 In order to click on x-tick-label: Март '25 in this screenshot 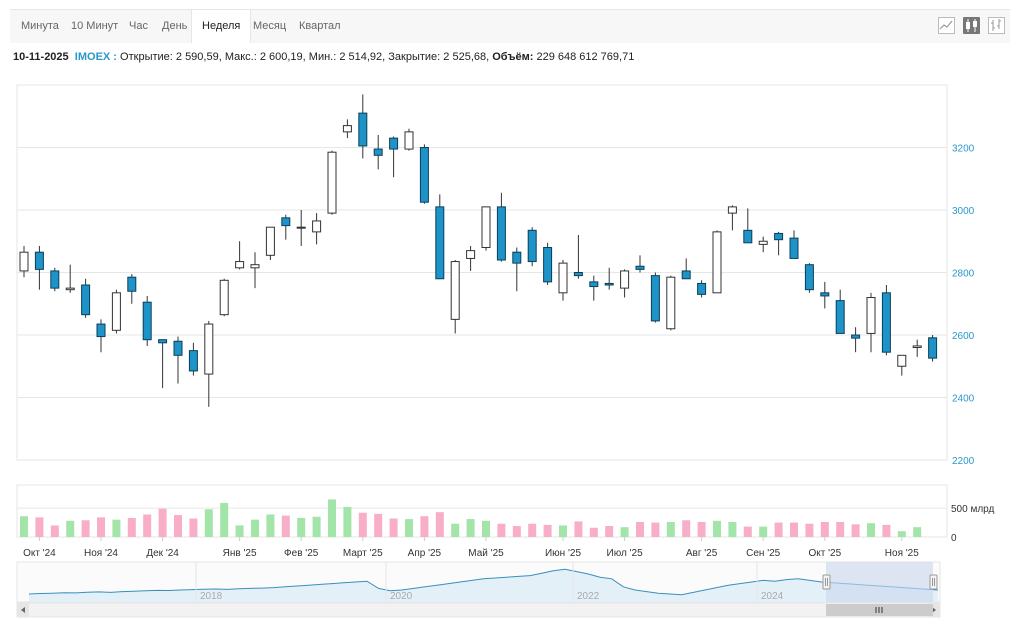, I will do `click(363, 553)`.